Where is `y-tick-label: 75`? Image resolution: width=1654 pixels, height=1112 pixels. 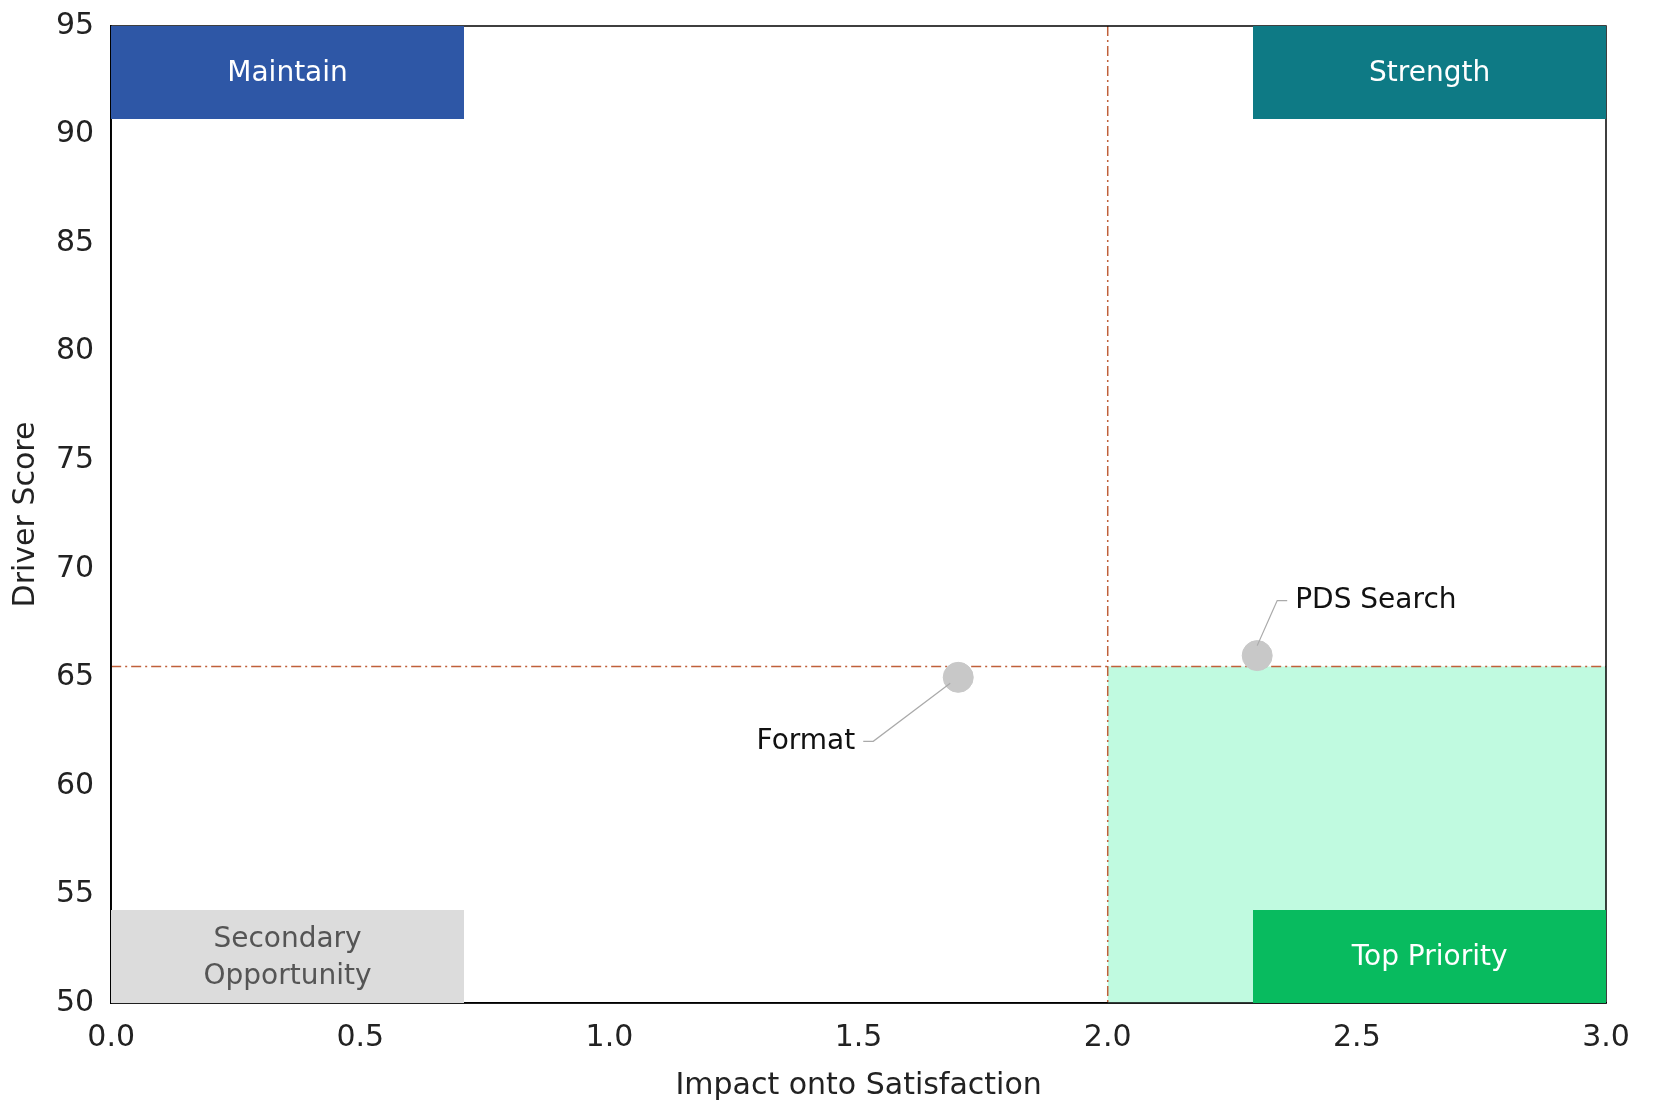 y-tick-label: 75 is located at coordinates (75, 458).